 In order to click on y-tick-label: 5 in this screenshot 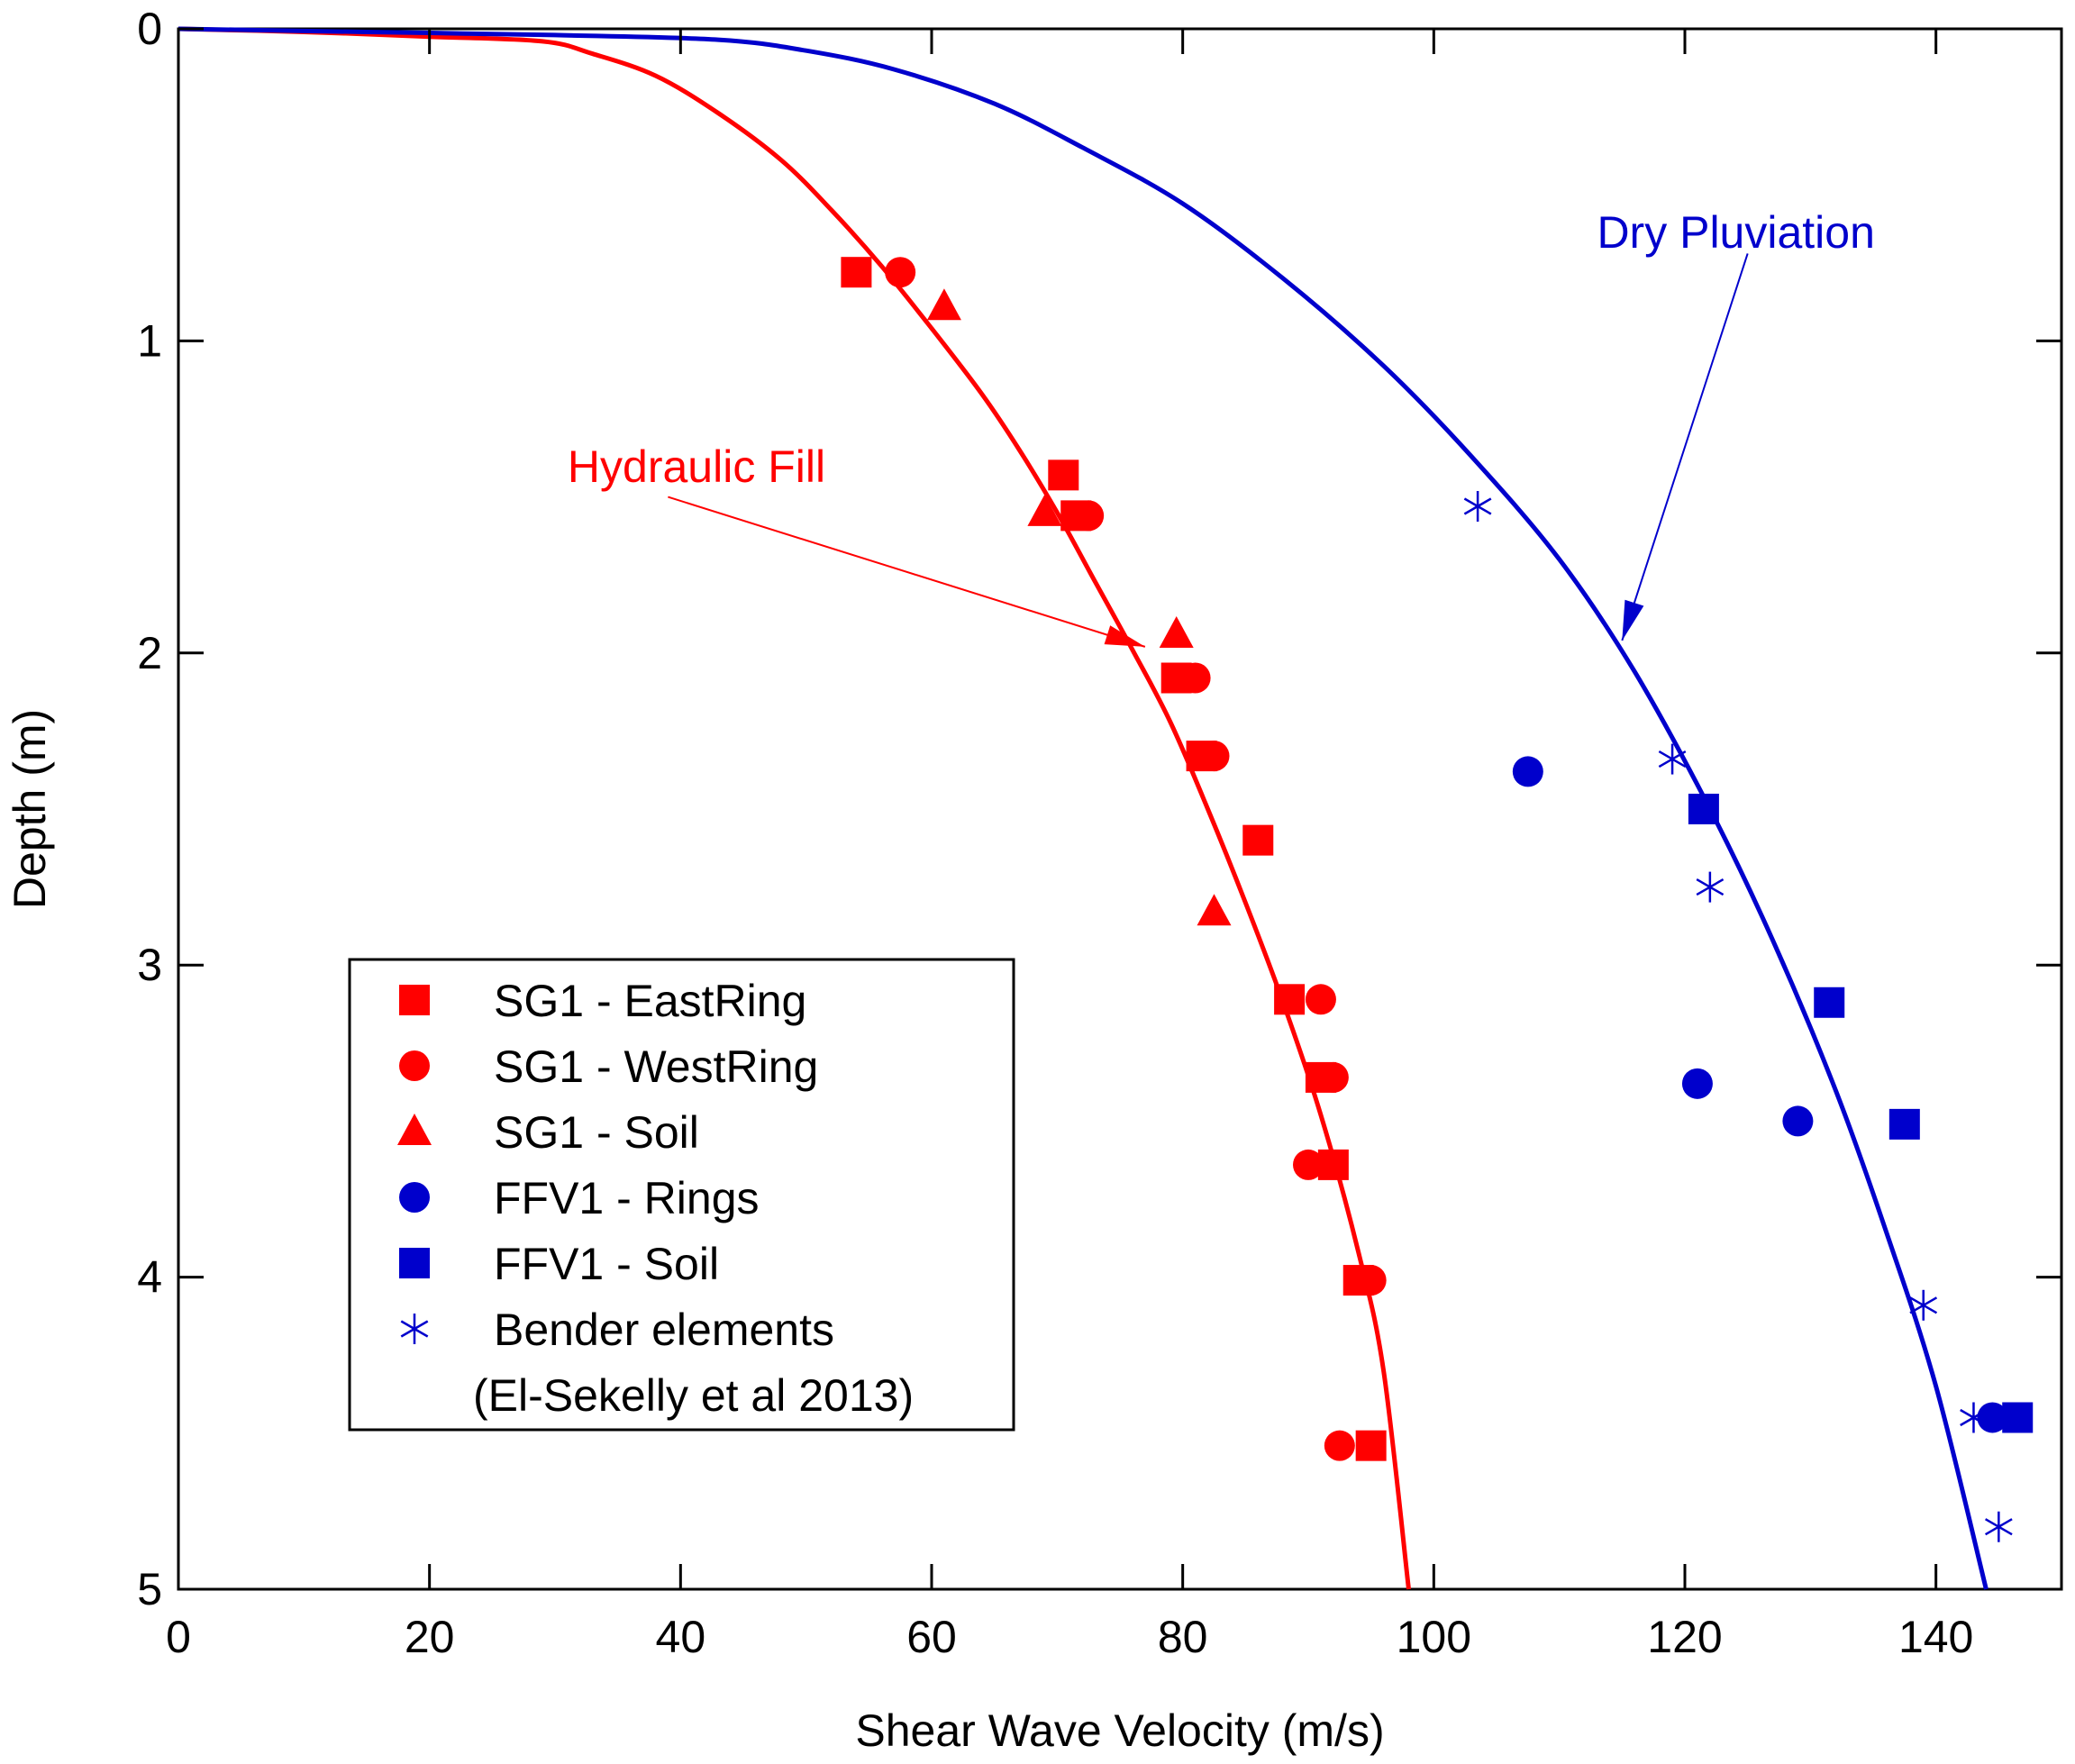, I will do `click(149, 1589)`.